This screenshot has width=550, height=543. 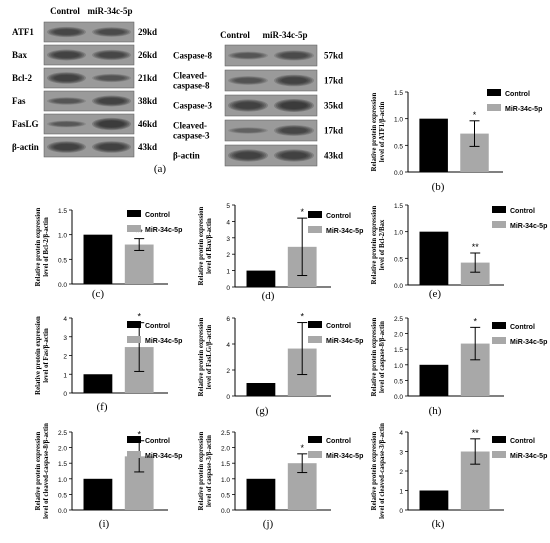 I want to click on y-axis-label-line: level of Fas/β-actin, so click(x=46, y=355).